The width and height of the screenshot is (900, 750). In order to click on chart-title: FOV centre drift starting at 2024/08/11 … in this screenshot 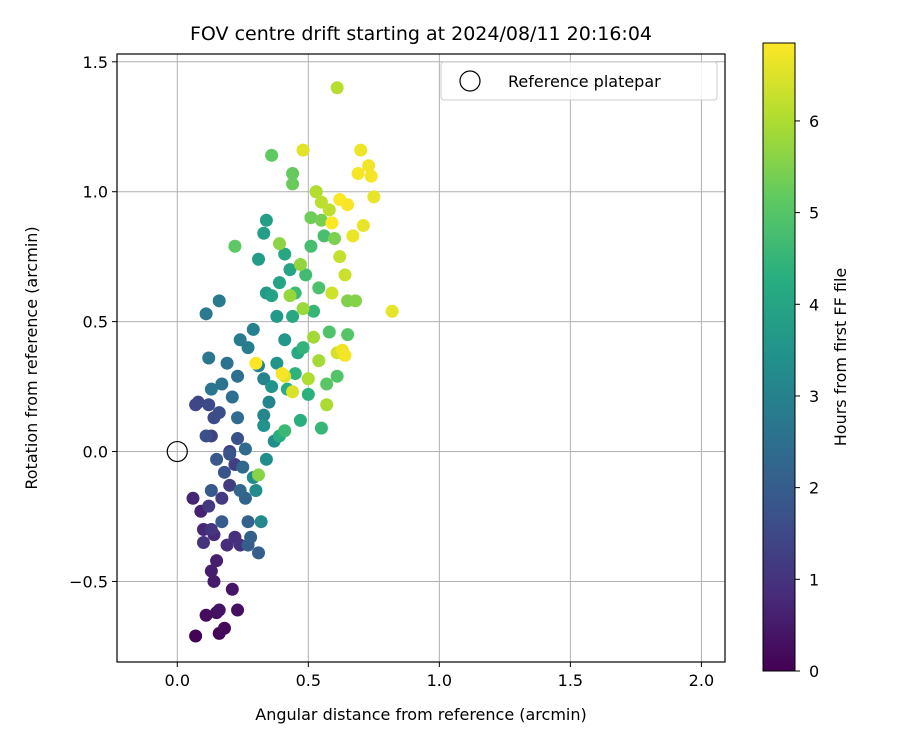, I will do `click(421, 34)`.